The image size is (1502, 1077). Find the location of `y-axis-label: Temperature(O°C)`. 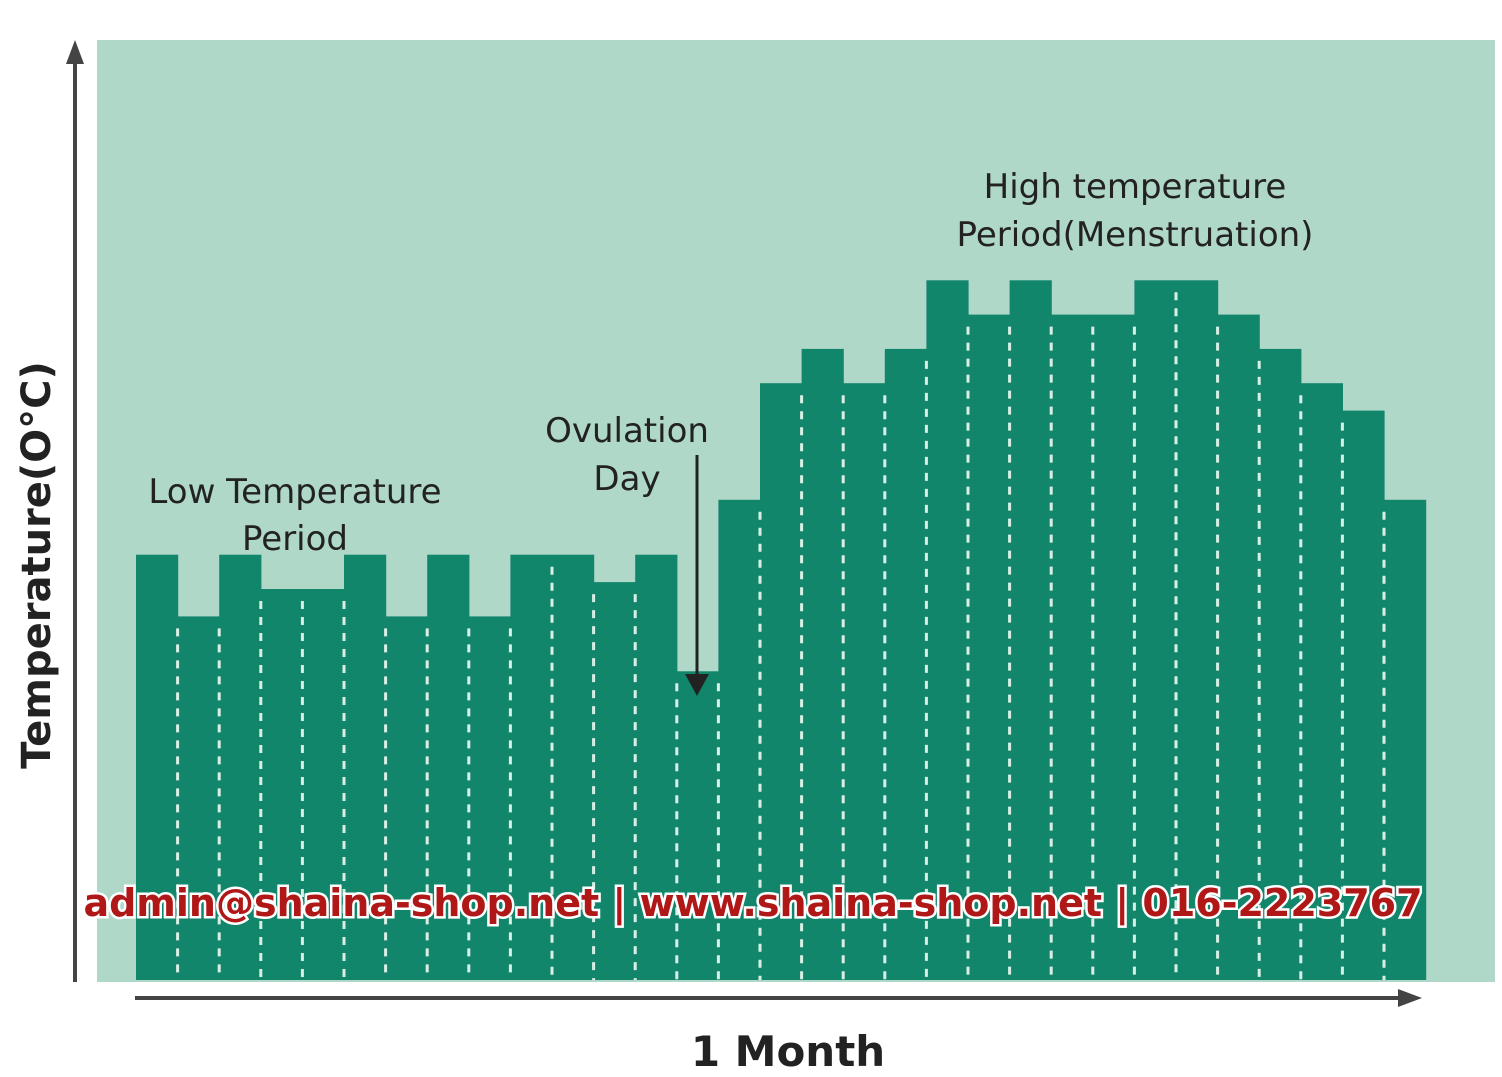

y-axis-label: Temperature(O°C) is located at coordinates (37, 565).